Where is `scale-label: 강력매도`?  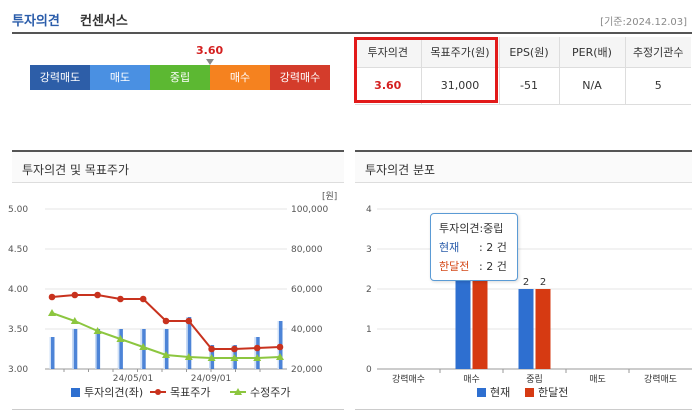
scale-label: 강력매도 is located at coordinates (60, 77).